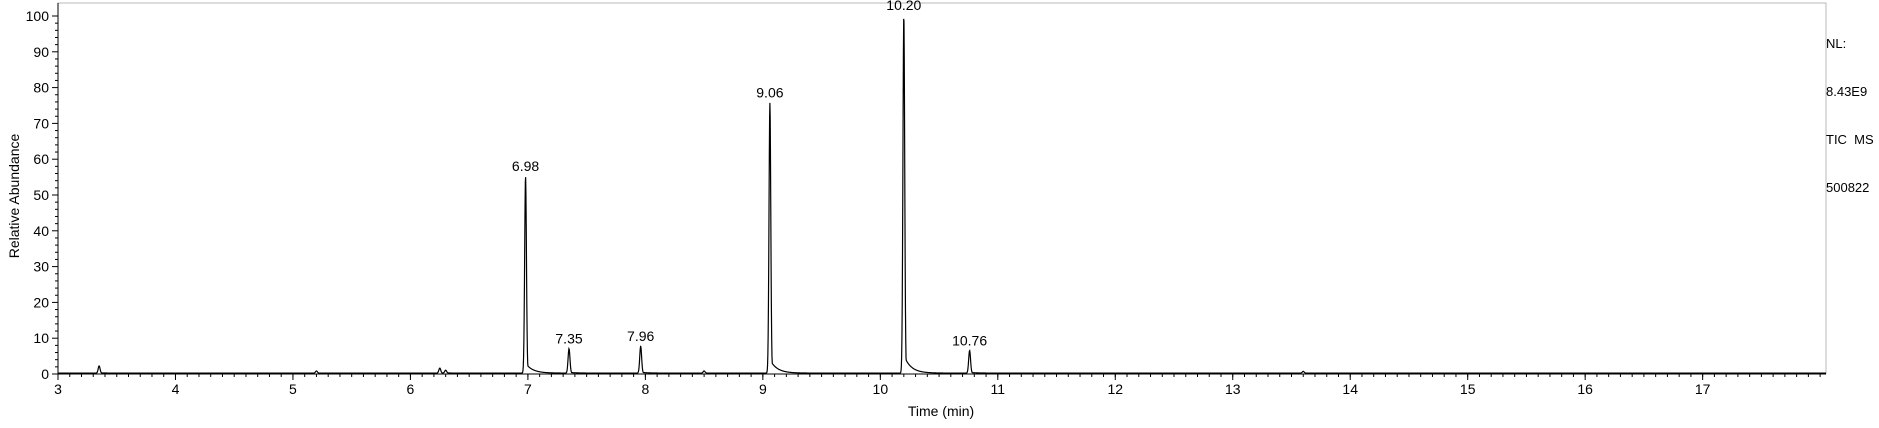  What do you see at coordinates (1703, 389) in the screenshot?
I see `x-tick-label: 17` at bounding box center [1703, 389].